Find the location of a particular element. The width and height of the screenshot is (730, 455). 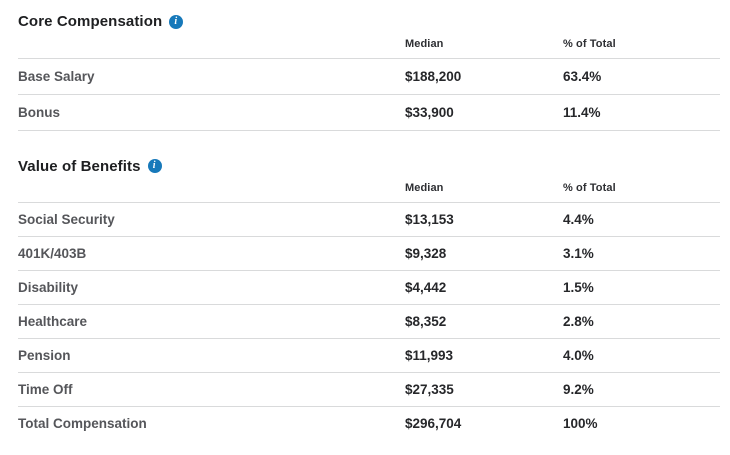

median-value: $8,352 is located at coordinates (484, 321).